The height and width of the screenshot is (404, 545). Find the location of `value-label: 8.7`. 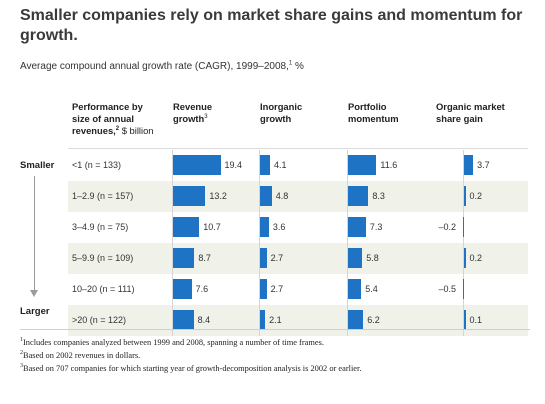

value-label: 8.7 is located at coordinates (204, 258).